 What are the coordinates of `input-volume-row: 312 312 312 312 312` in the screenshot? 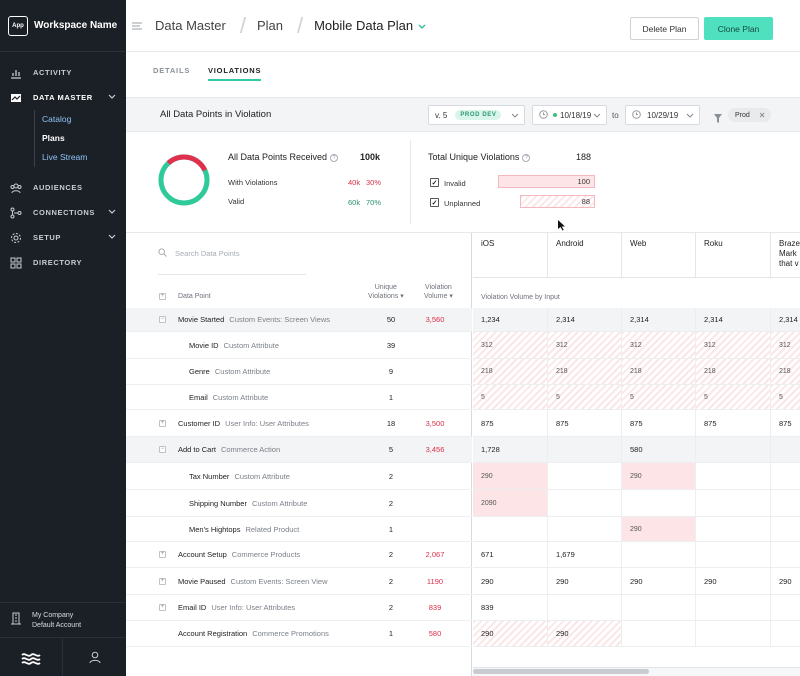 It's located at (636, 345).